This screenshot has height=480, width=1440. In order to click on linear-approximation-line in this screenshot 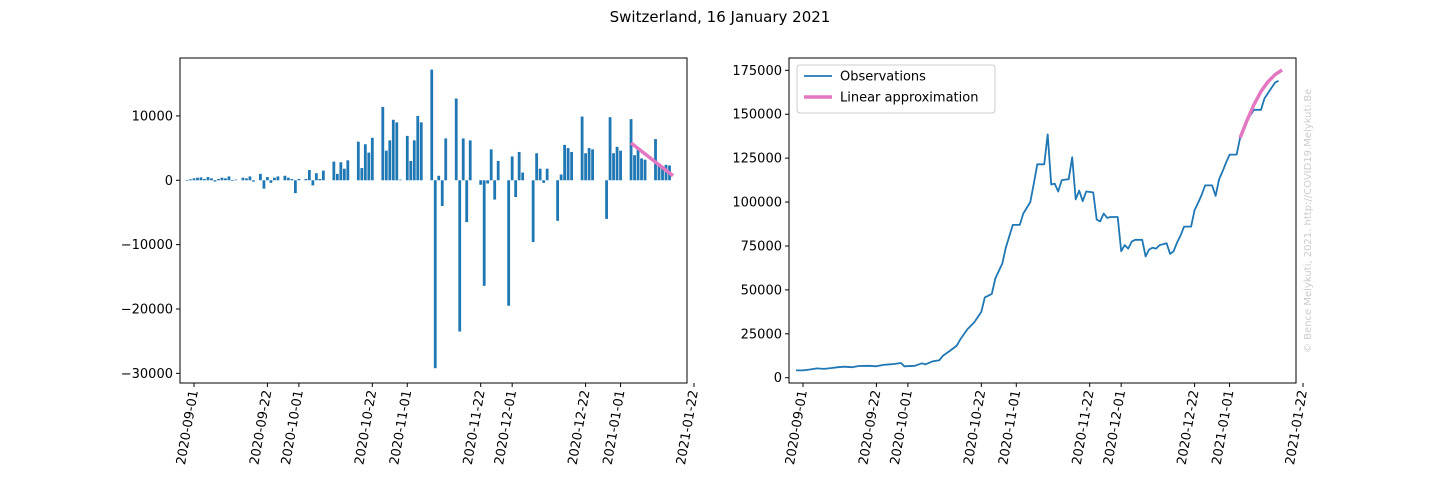, I will do `click(652, 159)`.